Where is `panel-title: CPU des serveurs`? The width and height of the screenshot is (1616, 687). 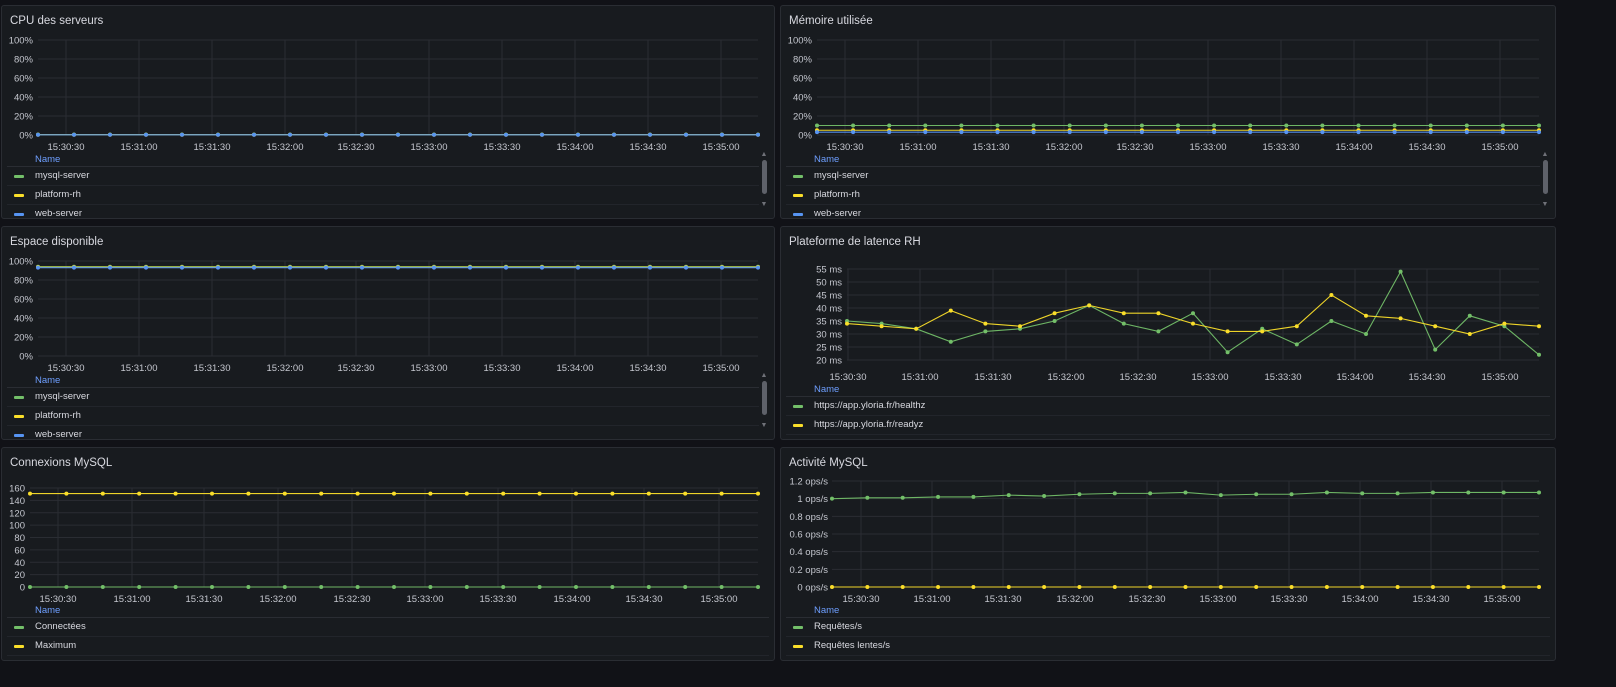
panel-title: CPU des serveurs is located at coordinates (57, 21).